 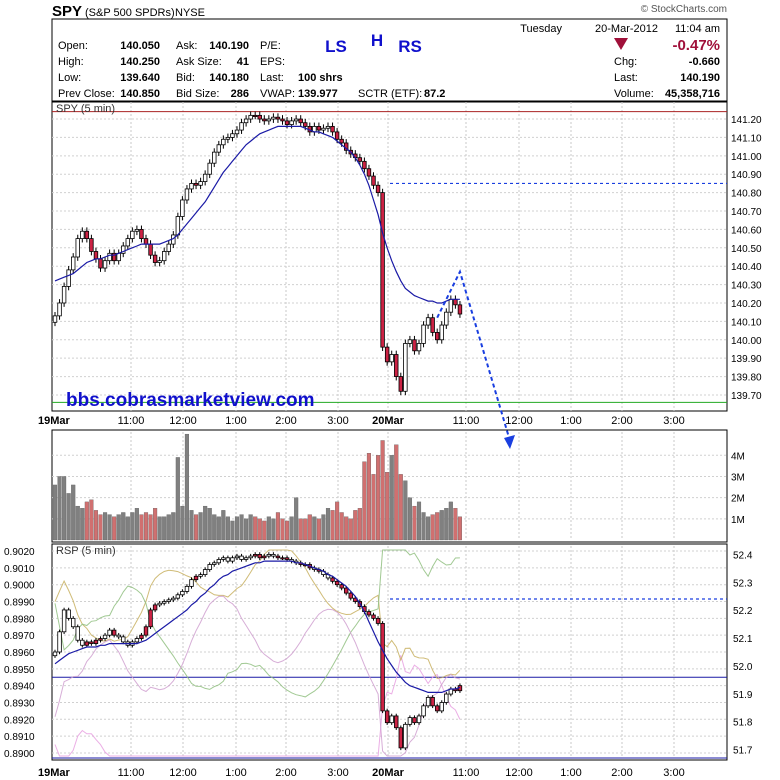 What do you see at coordinates (19, 720) in the screenshot?
I see `rsp-left-tick-label: 0.8920` at bounding box center [19, 720].